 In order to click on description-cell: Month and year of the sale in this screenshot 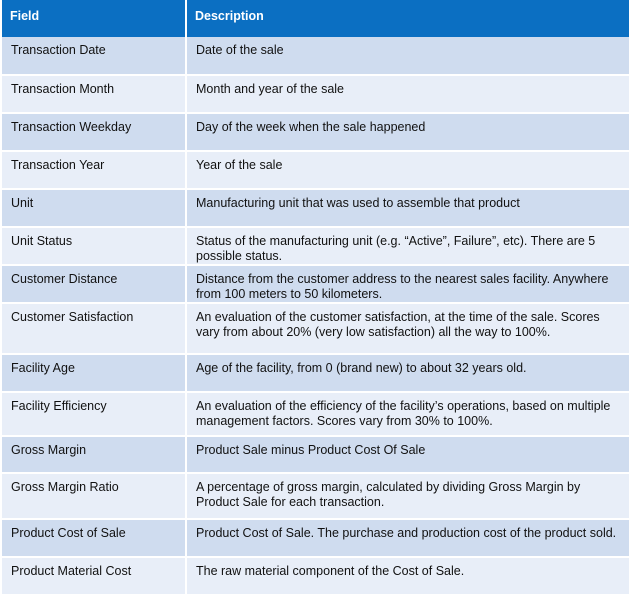, I will do `click(407, 94)`.